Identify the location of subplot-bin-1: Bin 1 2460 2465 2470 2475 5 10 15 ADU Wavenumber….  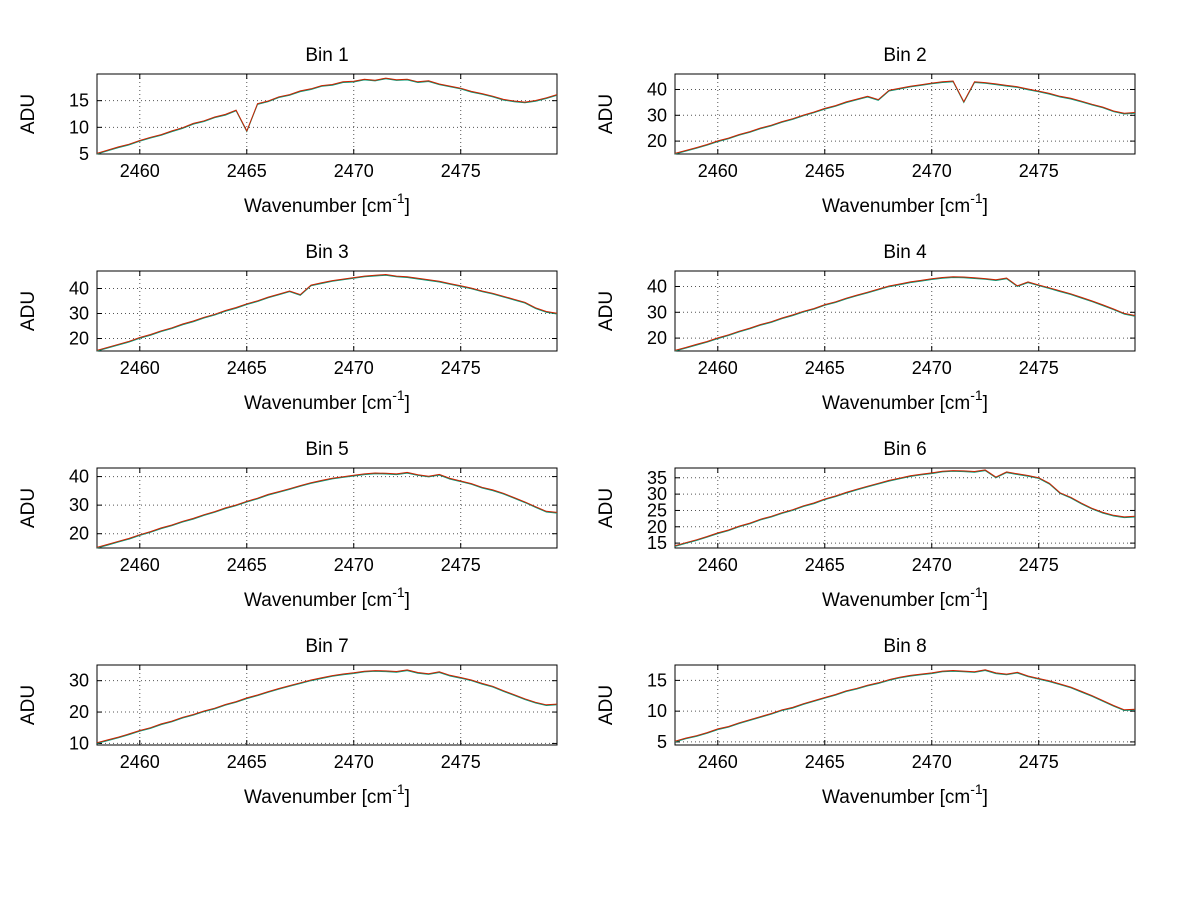
(301, 140).